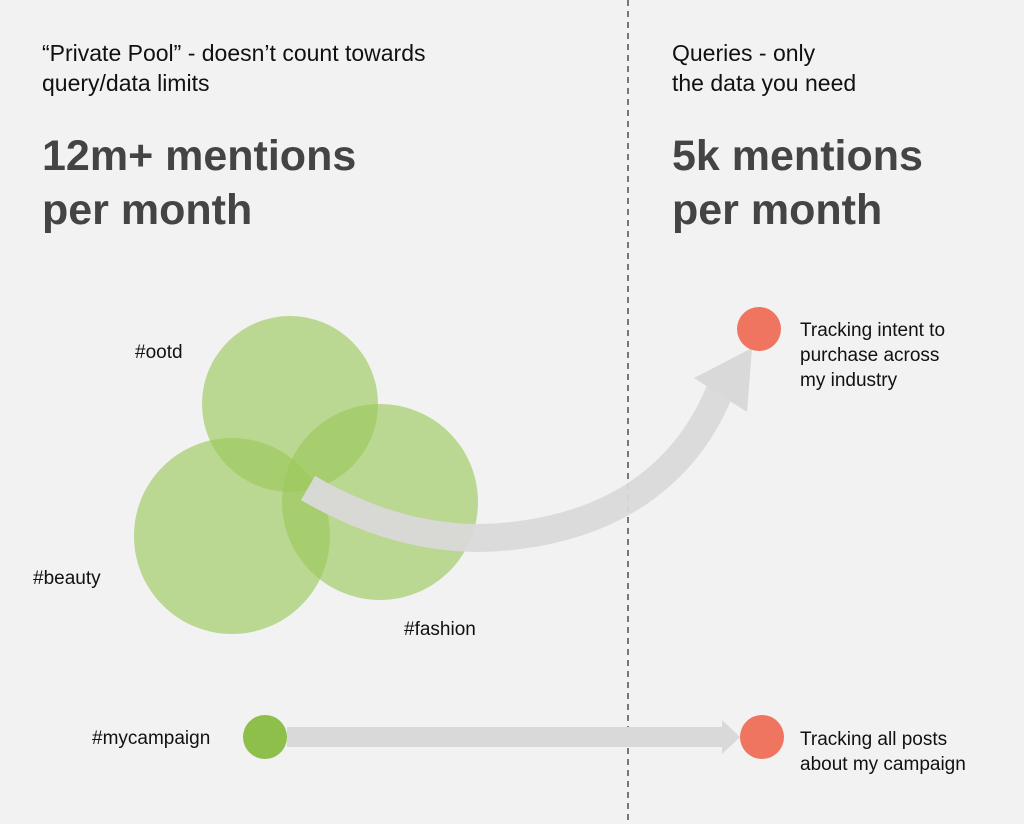  What do you see at coordinates (869, 355) in the screenshot?
I see `outcome-label: purchase across` at bounding box center [869, 355].